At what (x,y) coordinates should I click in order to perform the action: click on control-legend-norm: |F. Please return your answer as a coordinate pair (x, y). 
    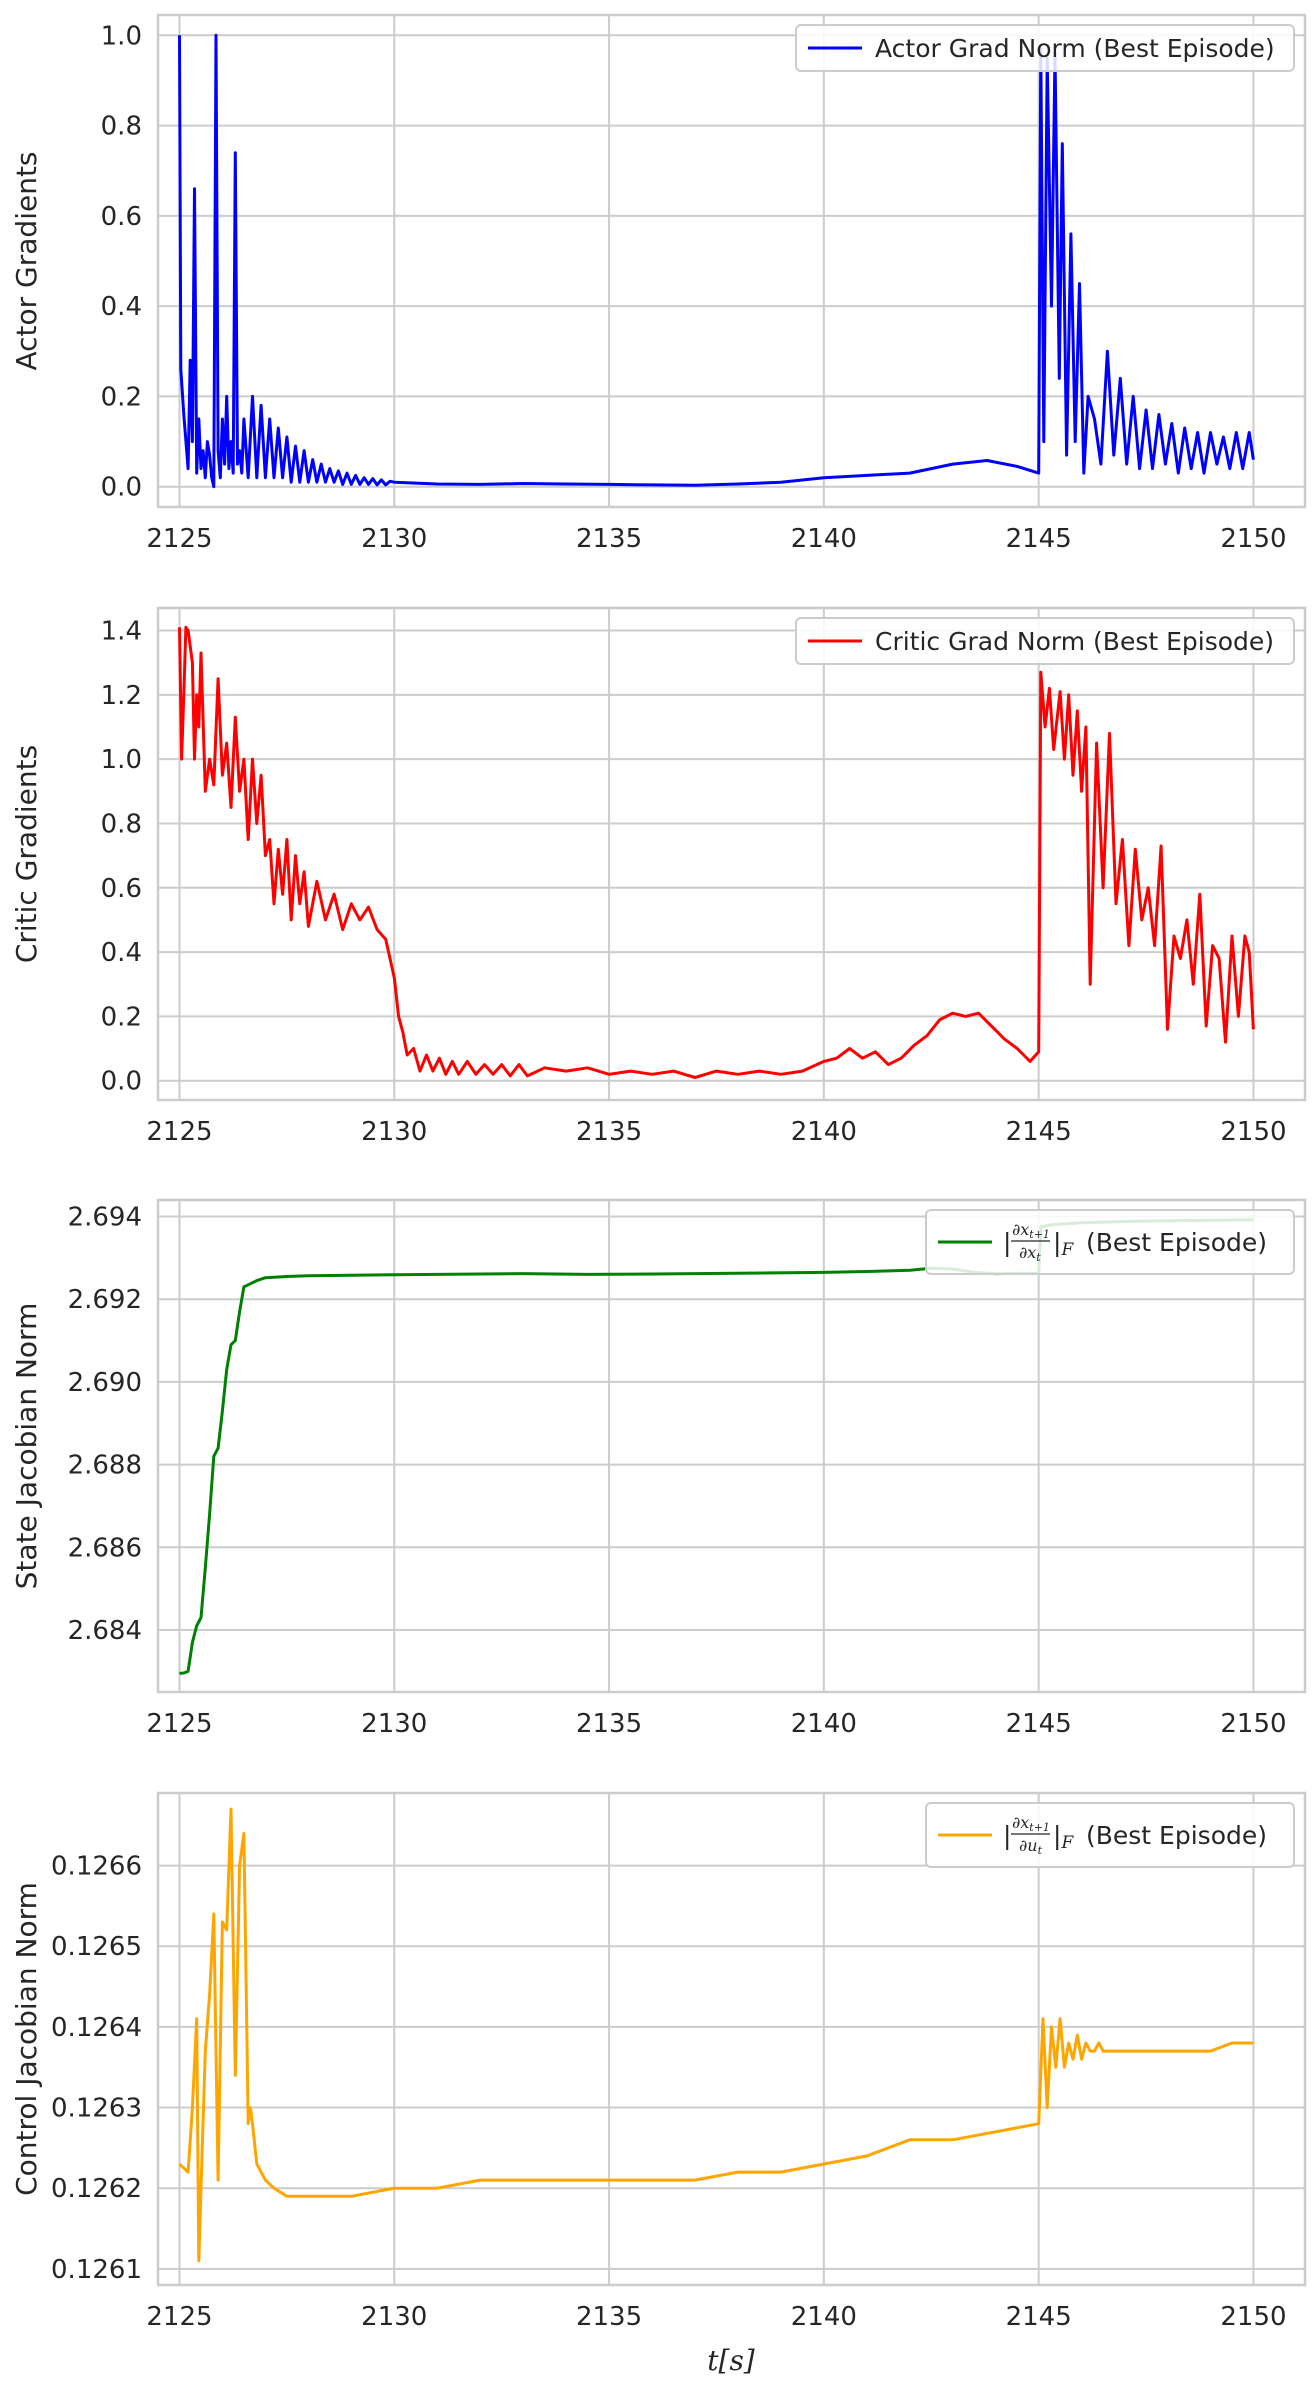
    Looking at the image, I should click on (1063, 1837).